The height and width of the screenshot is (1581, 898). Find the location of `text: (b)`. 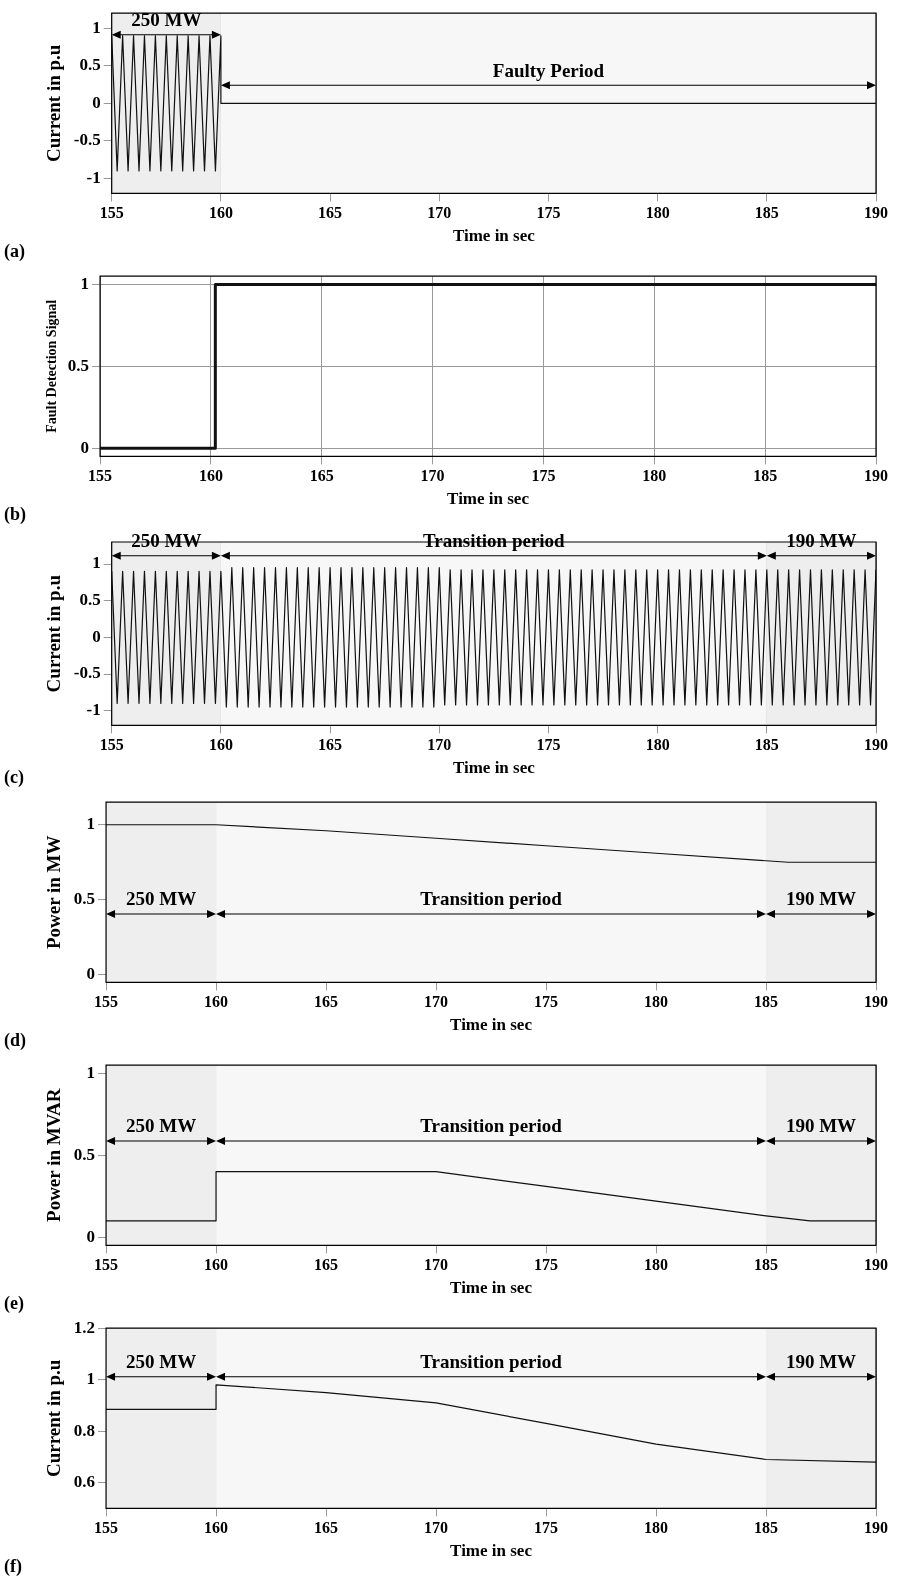

text: (b) is located at coordinates (15, 514).